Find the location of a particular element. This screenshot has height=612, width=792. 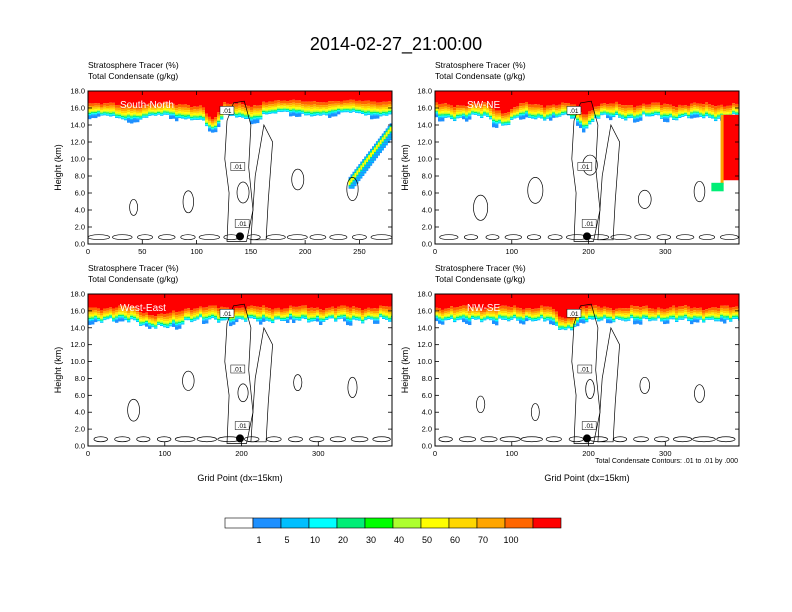

colorbar-label: 5 is located at coordinates (286, 540).